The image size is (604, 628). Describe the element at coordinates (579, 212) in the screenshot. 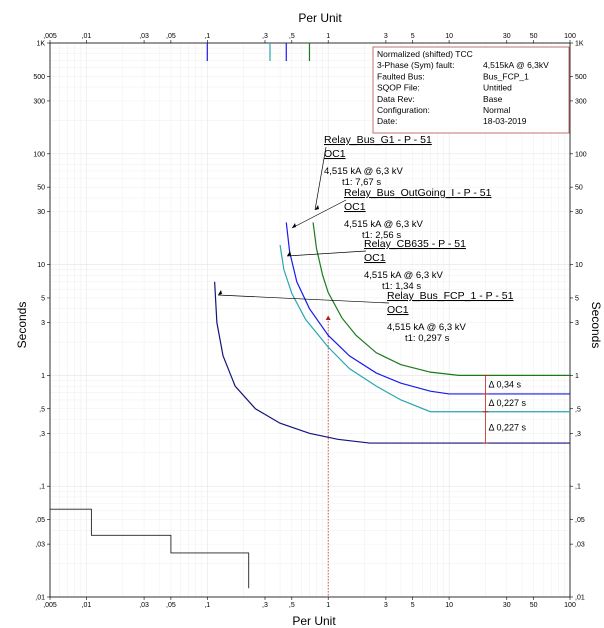

I see `y-tick-label-right: 30` at that location.